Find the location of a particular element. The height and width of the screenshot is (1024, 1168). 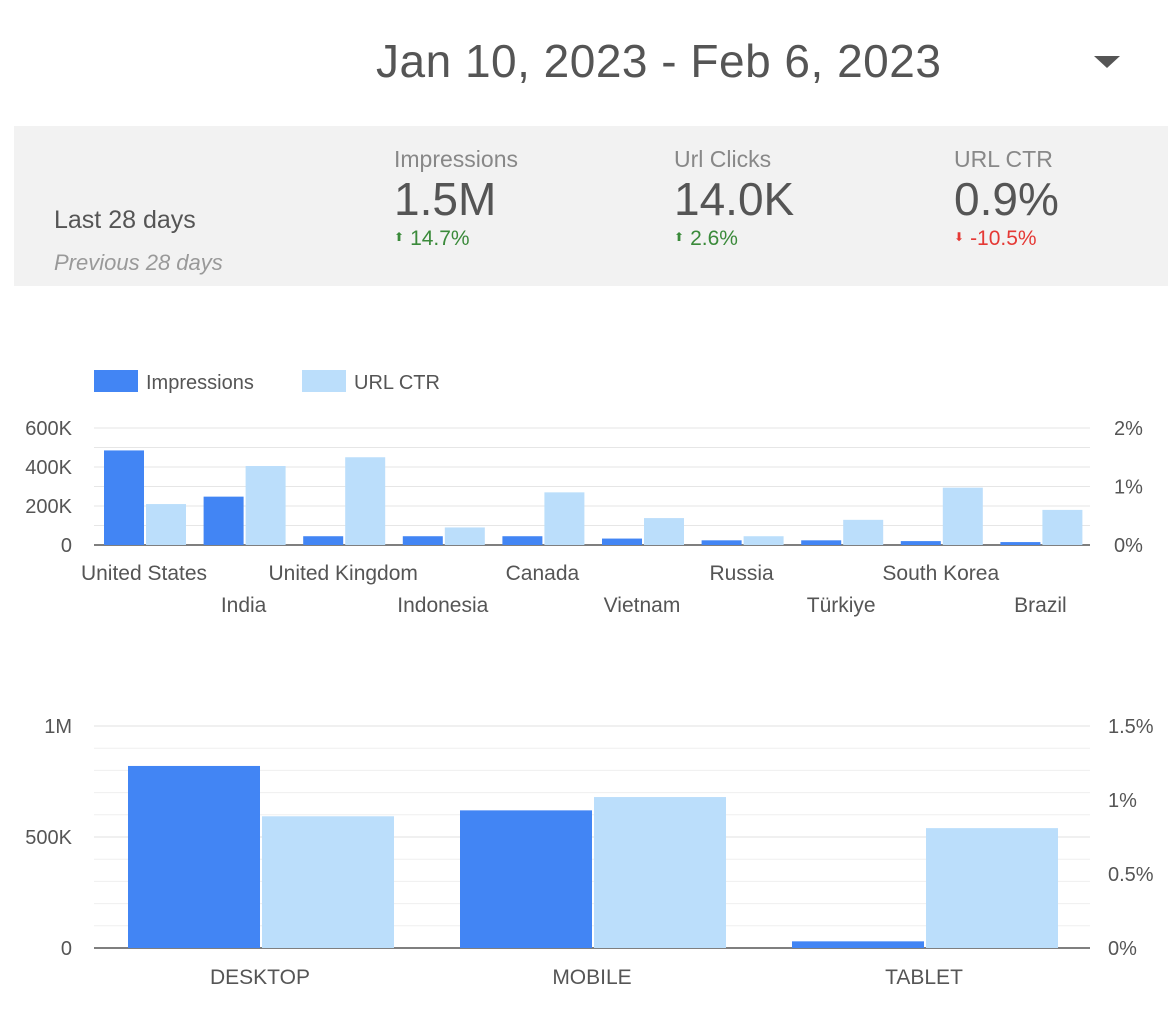

metric-url-clicks: Url Clicks 14.0K ⬆ 2.6% is located at coordinates (734, 198).